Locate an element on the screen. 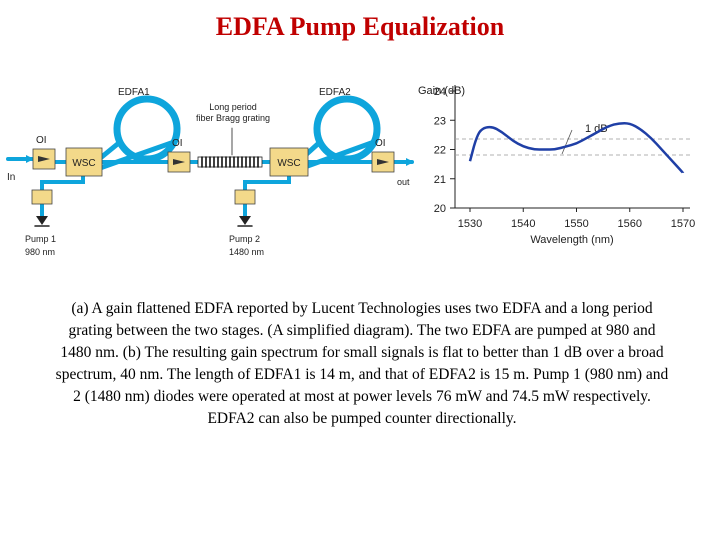 Image resolution: width=720 pixels, height=540 pixels. y-tick-label: 20 is located at coordinates (440, 209).